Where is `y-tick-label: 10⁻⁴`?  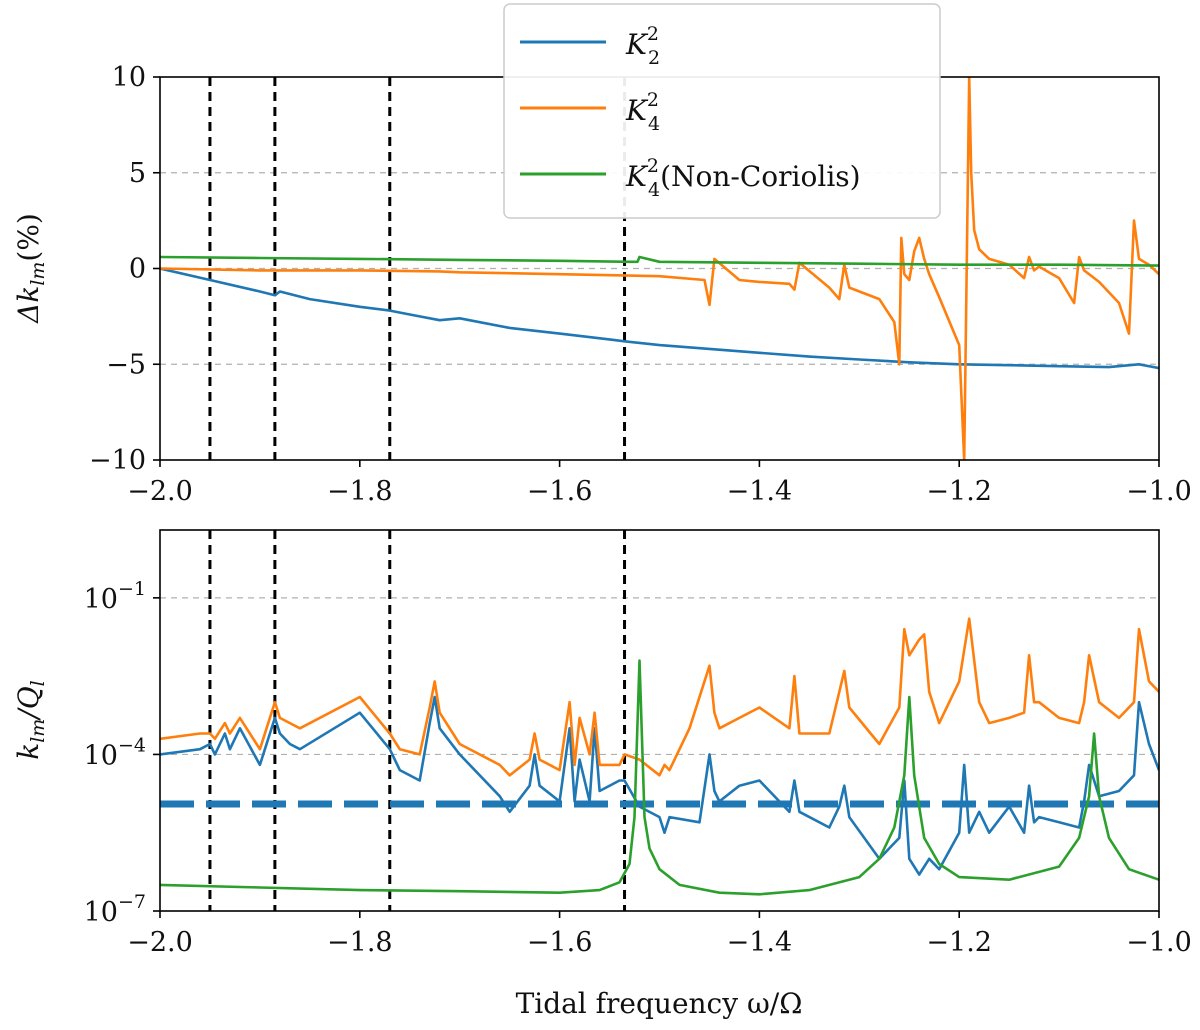
y-tick-label: 10⁻⁴ is located at coordinates (115, 752).